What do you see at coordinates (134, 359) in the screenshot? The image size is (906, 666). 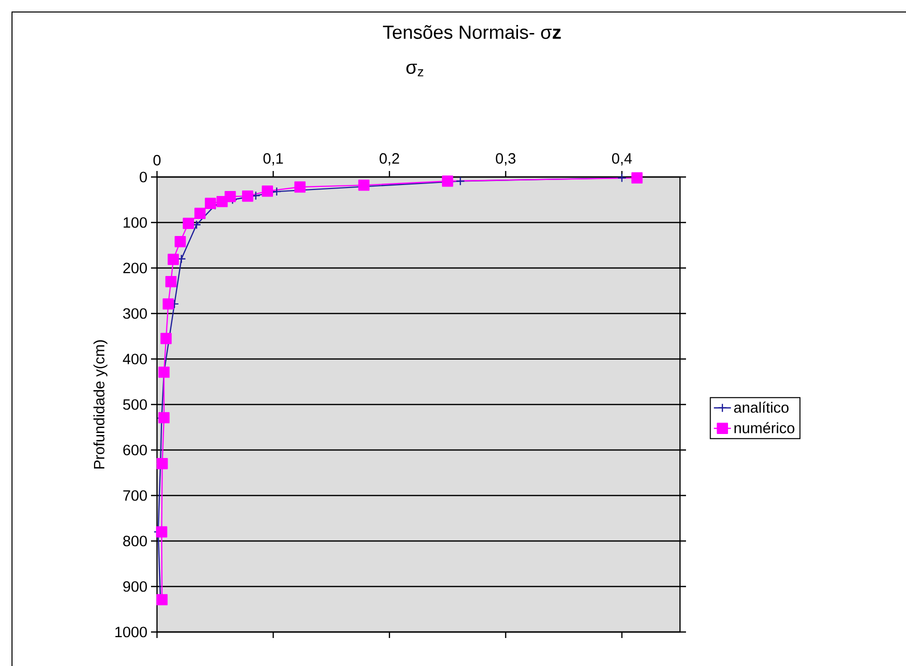 I see `y-tick-label: 400` at bounding box center [134, 359].